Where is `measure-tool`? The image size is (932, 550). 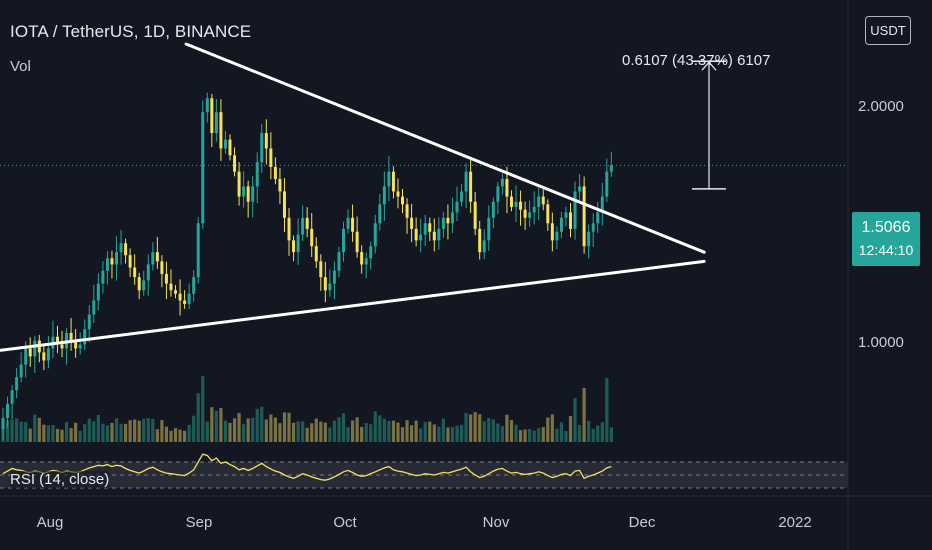 measure-tool is located at coordinates (709, 125).